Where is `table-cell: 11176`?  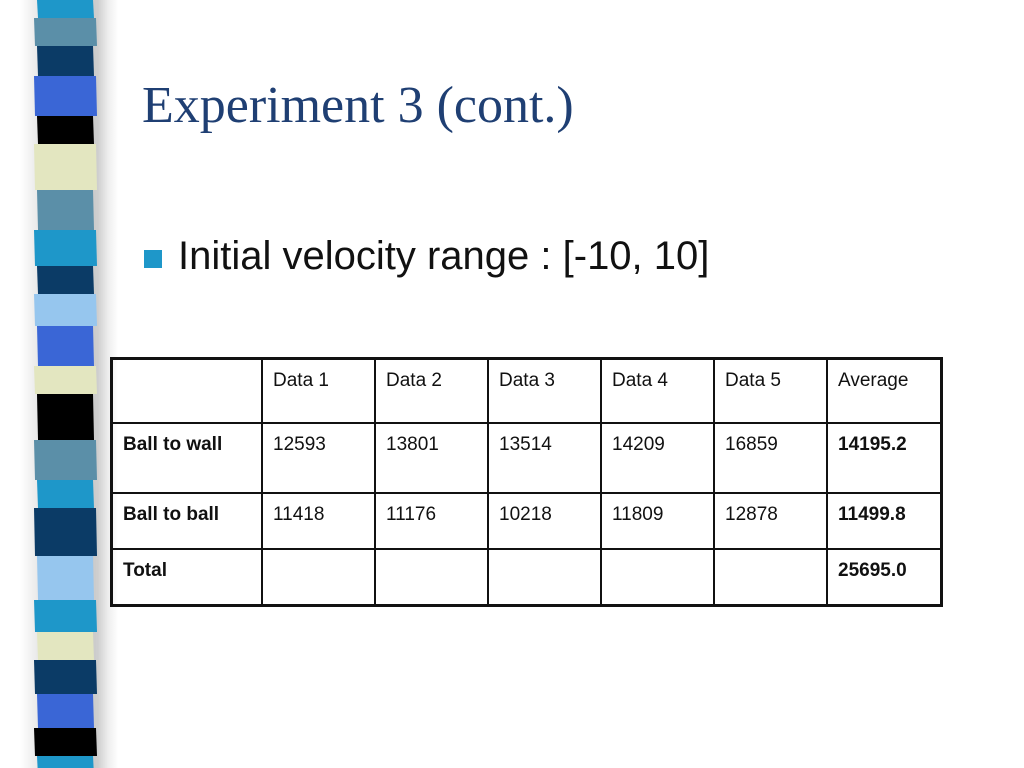
table-cell: 11176 is located at coordinates (431, 521).